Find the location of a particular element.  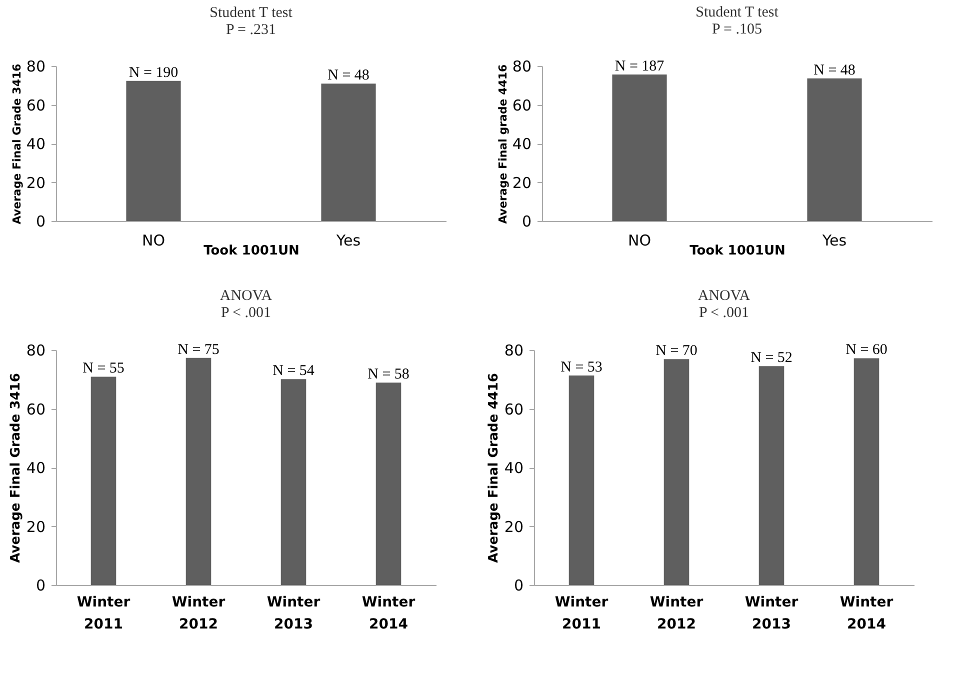

annotation: N = 54 is located at coordinates (293, 371).